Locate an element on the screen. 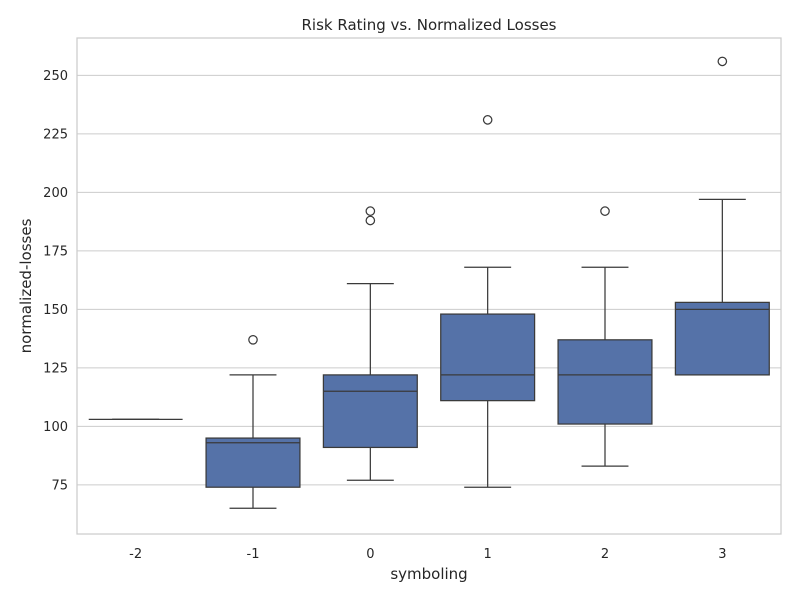 The height and width of the screenshot is (600, 800). y-tick-label: 225 is located at coordinates (55, 134).